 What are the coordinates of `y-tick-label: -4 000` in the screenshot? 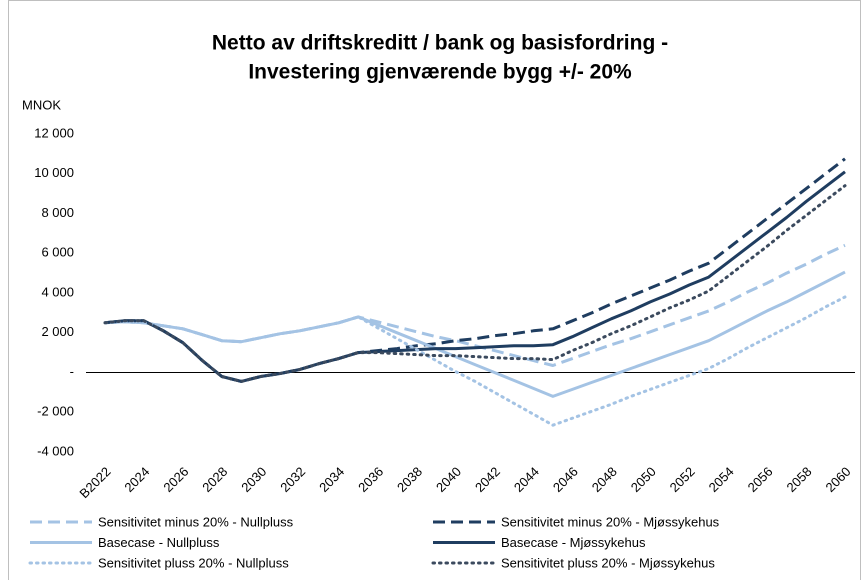 It's located at (55, 450).